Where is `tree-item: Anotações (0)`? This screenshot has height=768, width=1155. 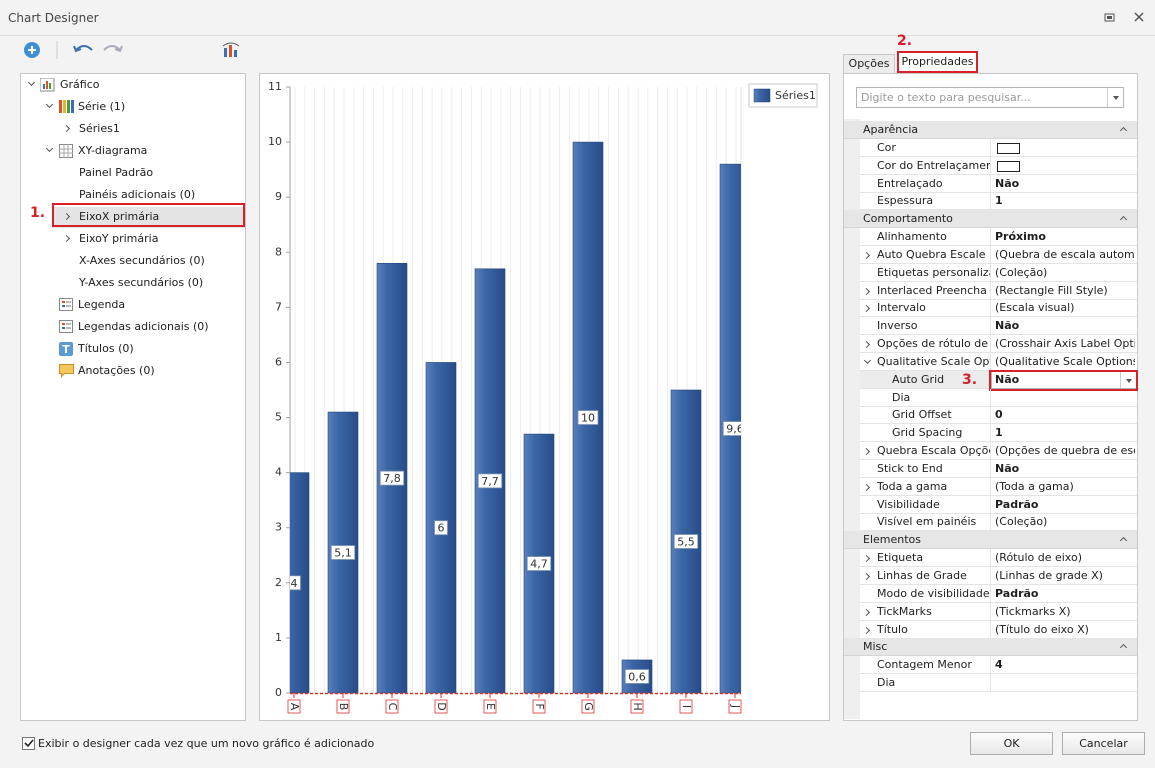
tree-item: Anotações (0) is located at coordinates (116, 370).